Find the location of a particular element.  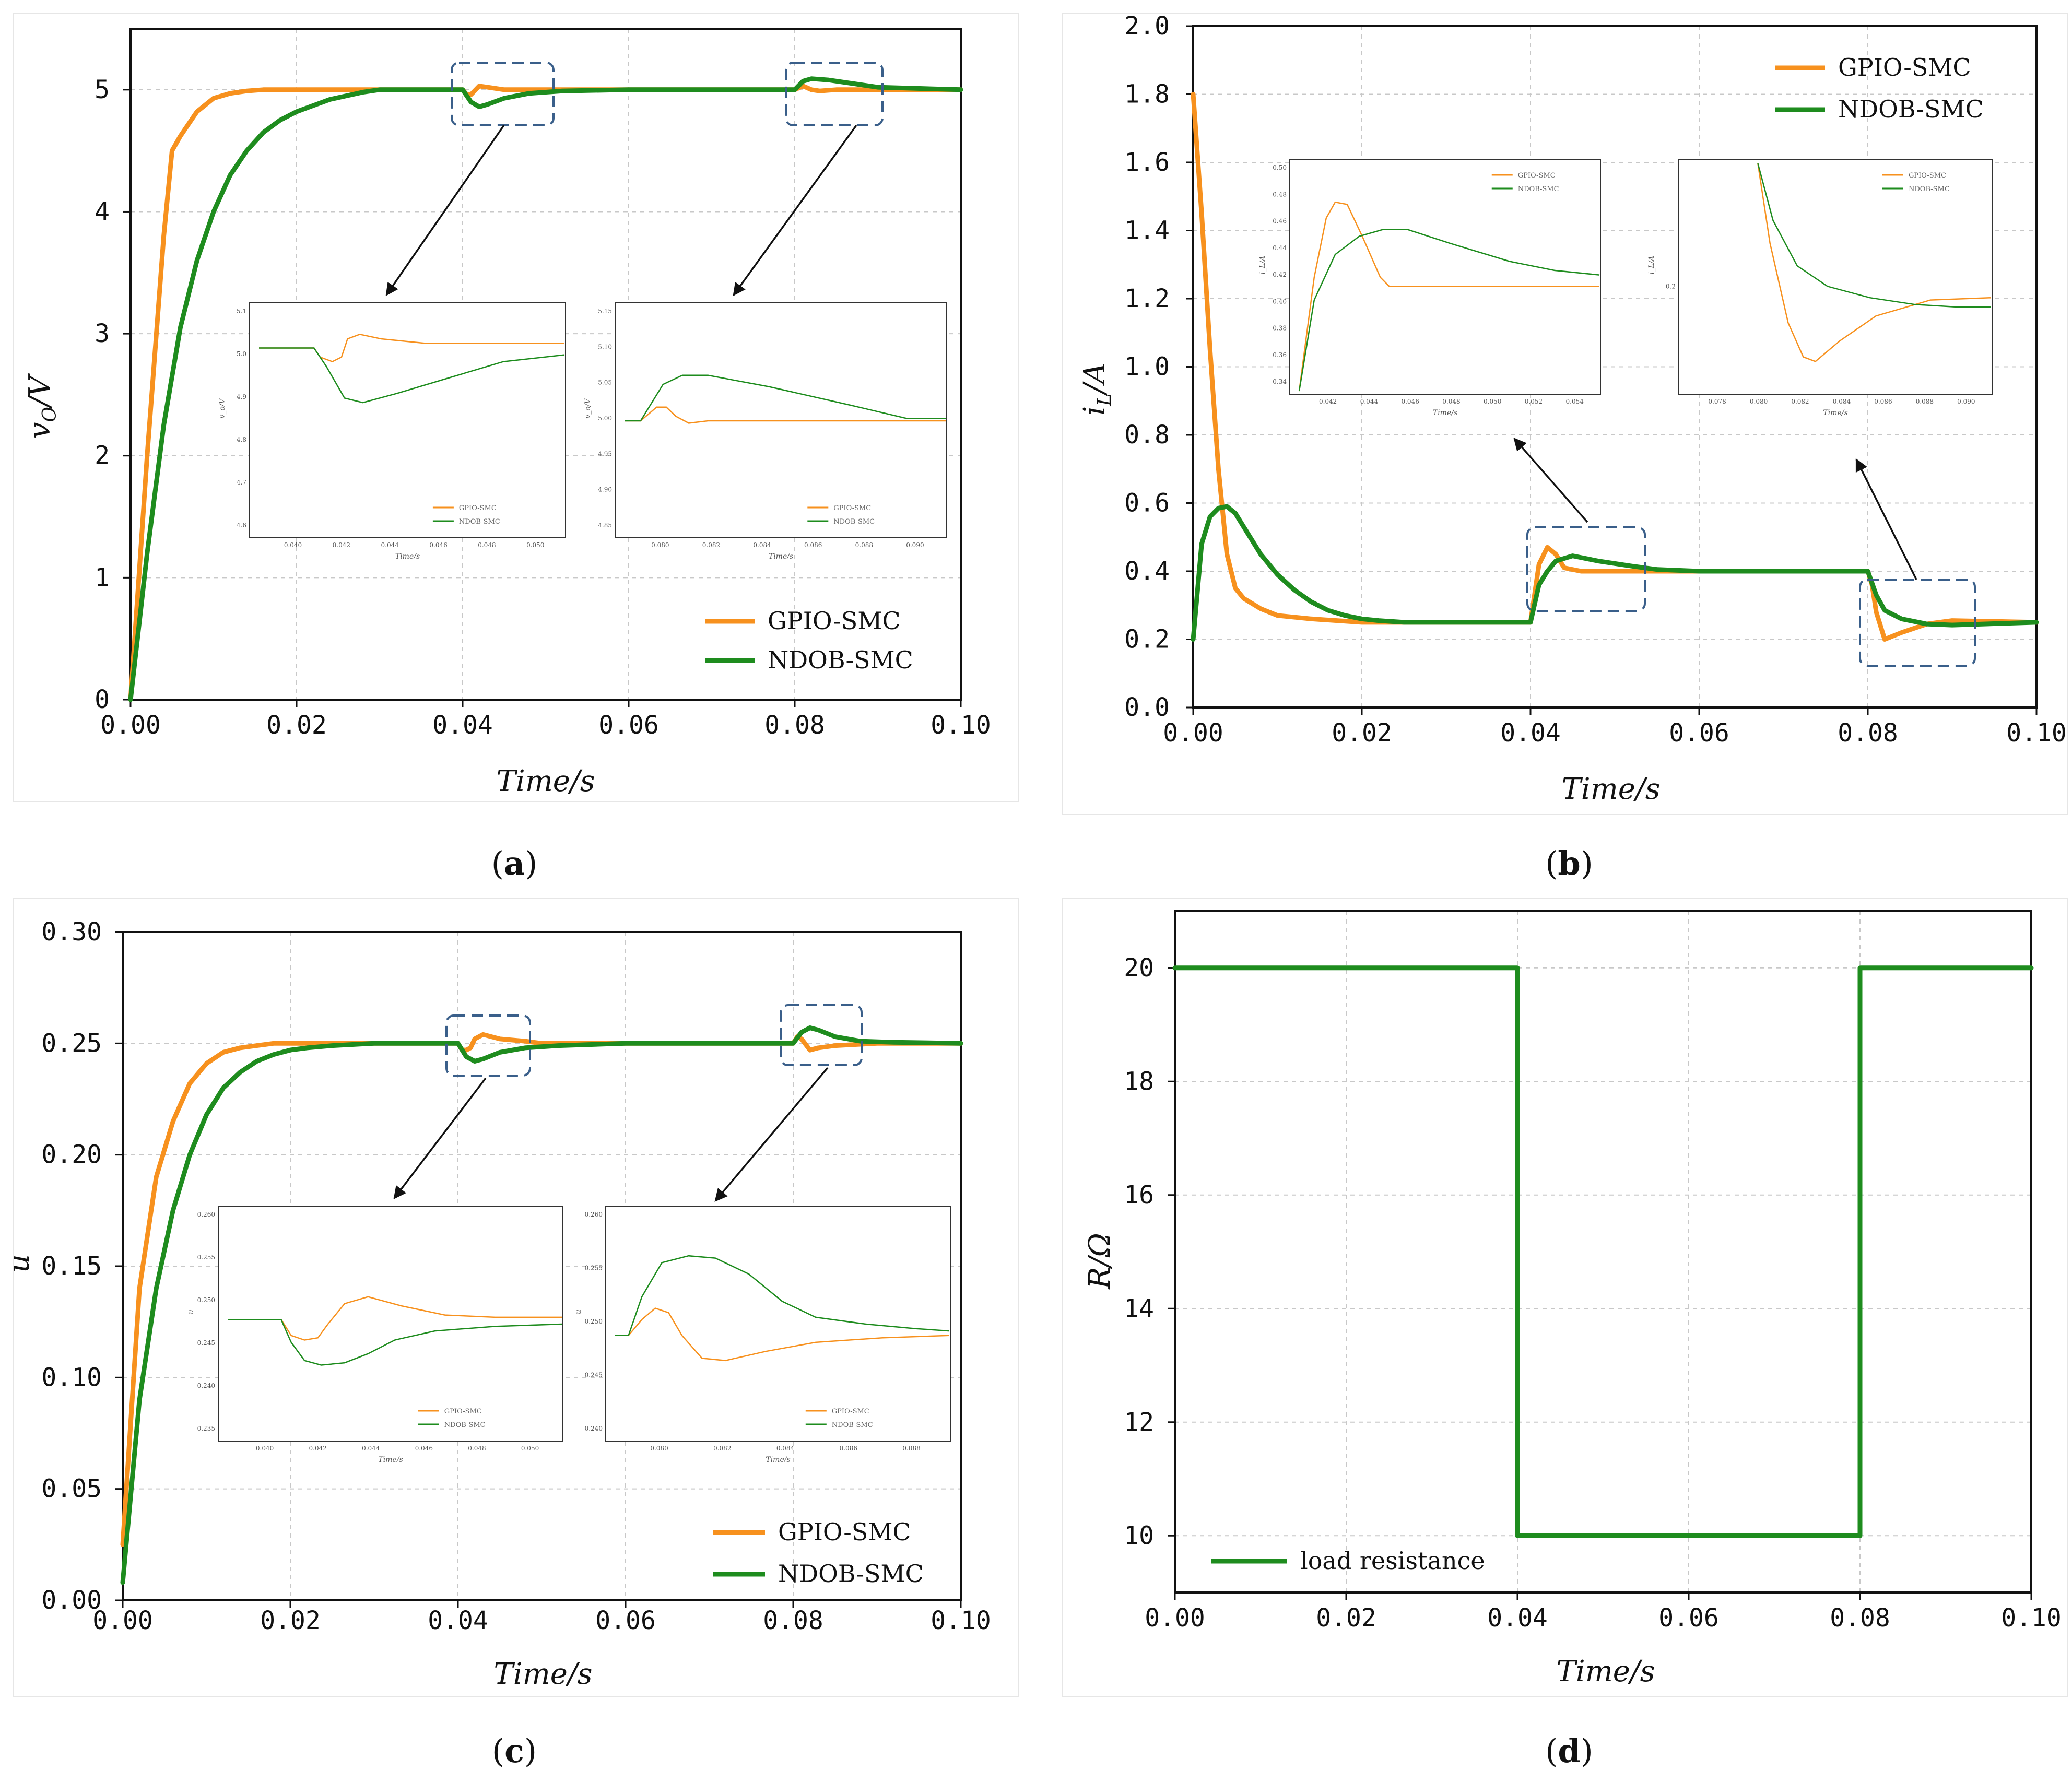

inset-y-tick-label: 4.8 is located at coordinates (241, 440).